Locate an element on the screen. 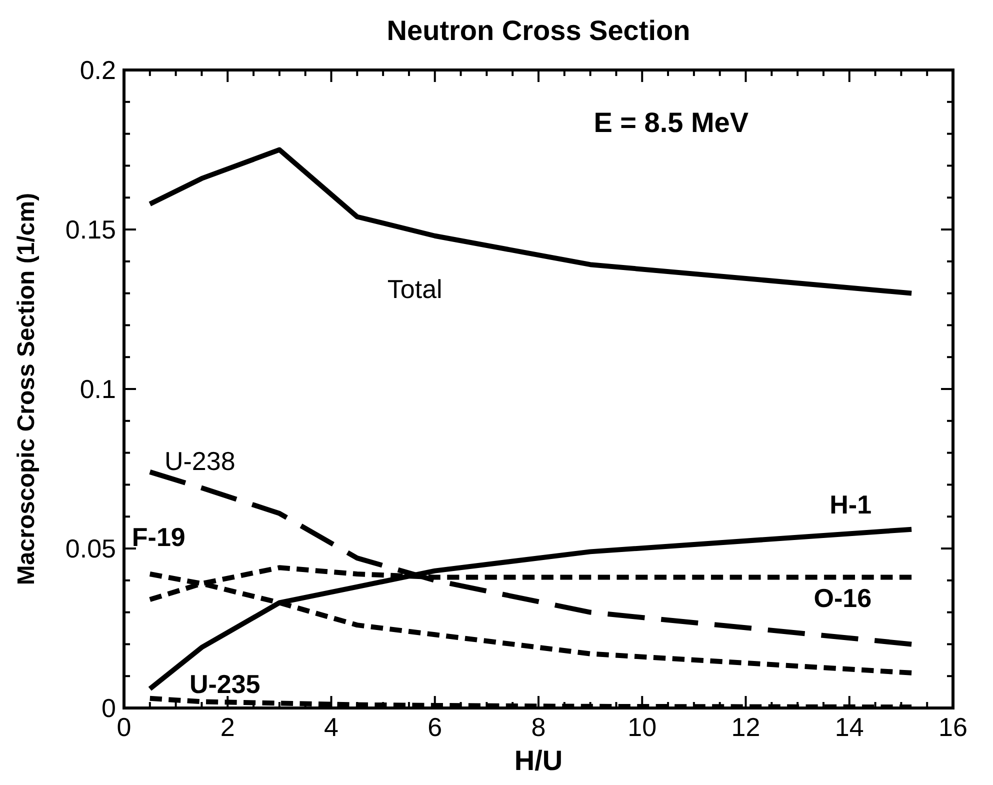 This screenshot has width=993, height=785. x-tick-label: 16 is located at coordinates (953, 727).